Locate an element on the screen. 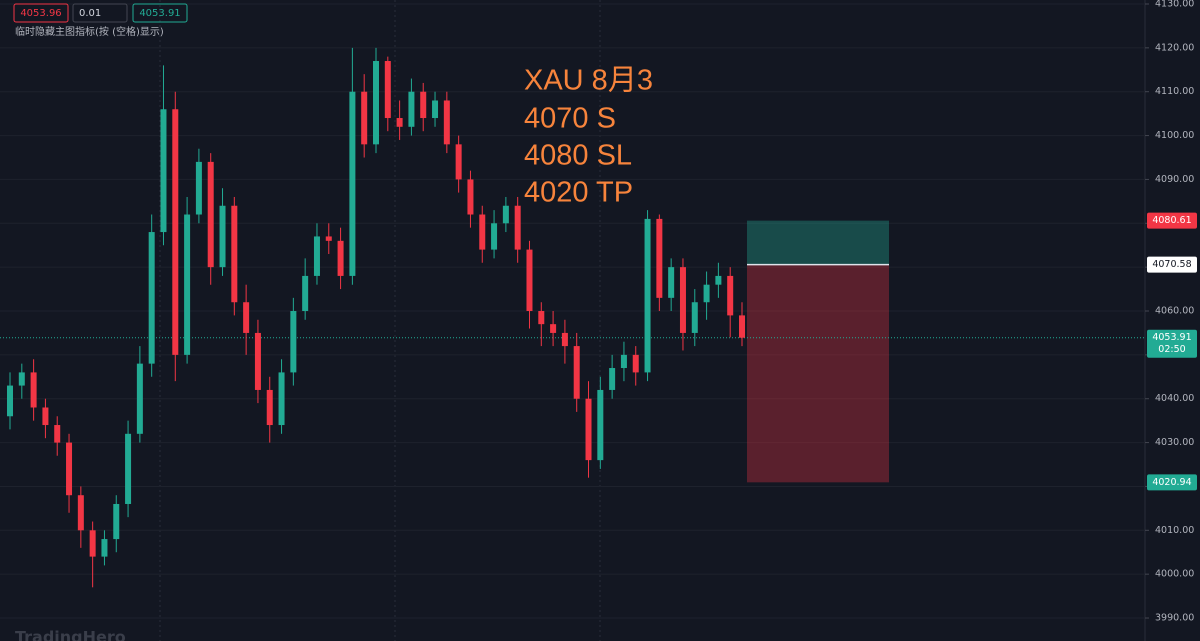 This screenshot has width=1200, height=641. annotation: 4080 SL is located at coordinates (578, 156).